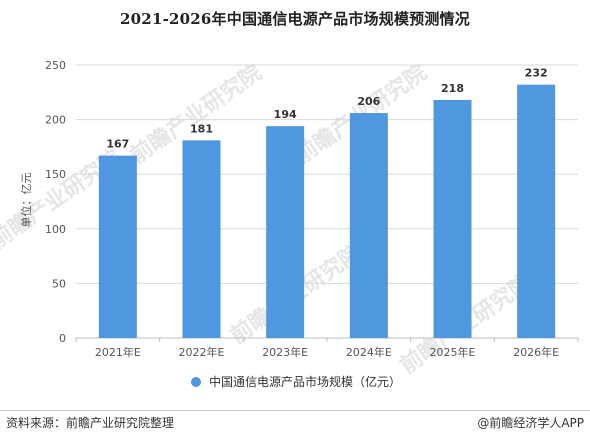  I want to click on chart-title: 2021-2026年中国通信电源产品市场规模预测情况, so click(295, 19).